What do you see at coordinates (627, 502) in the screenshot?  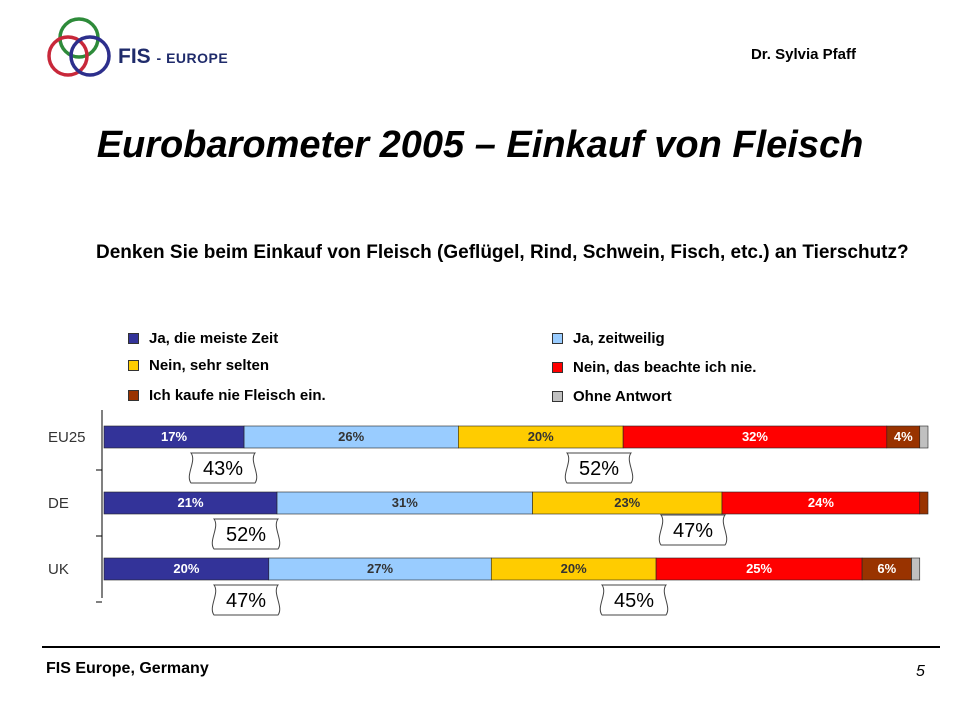 I see `bar-data-label: 23%` at bounding box center [627, 502].